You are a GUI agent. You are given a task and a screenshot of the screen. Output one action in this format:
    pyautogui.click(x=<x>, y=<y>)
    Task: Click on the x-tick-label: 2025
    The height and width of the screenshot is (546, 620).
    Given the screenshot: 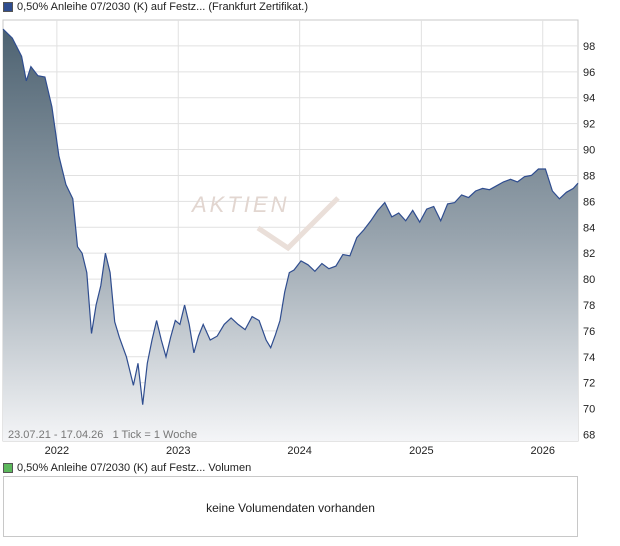 What is the action you would take?
    pyautogui.click(x=421, y=451)
    